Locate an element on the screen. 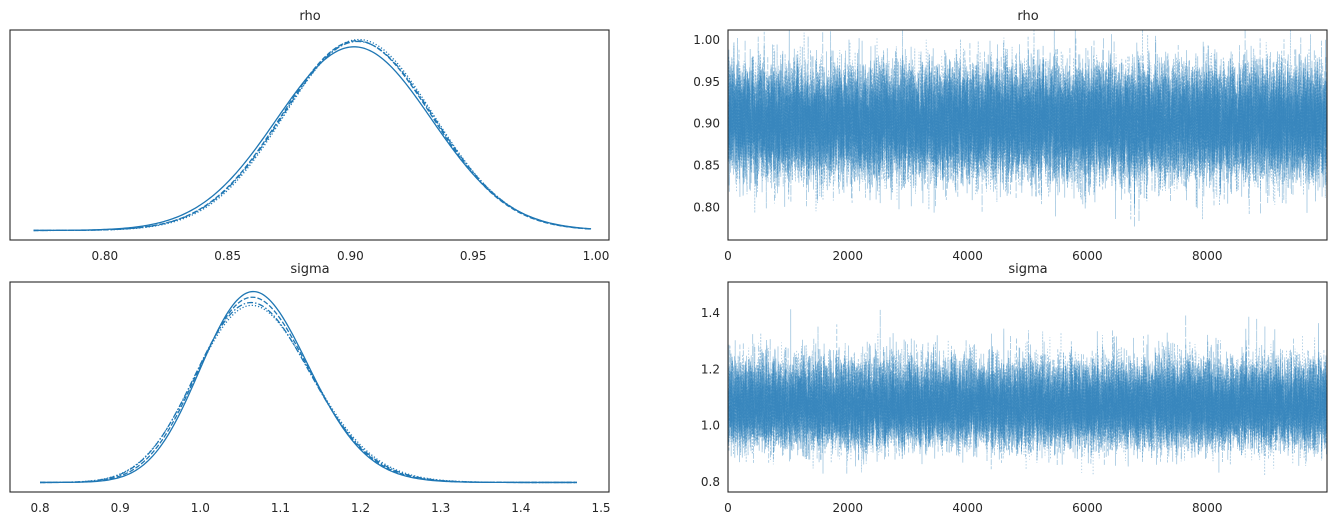 The image size is (1337, 526). rho-trace-title: rho is located at coordinates (1027, 16).